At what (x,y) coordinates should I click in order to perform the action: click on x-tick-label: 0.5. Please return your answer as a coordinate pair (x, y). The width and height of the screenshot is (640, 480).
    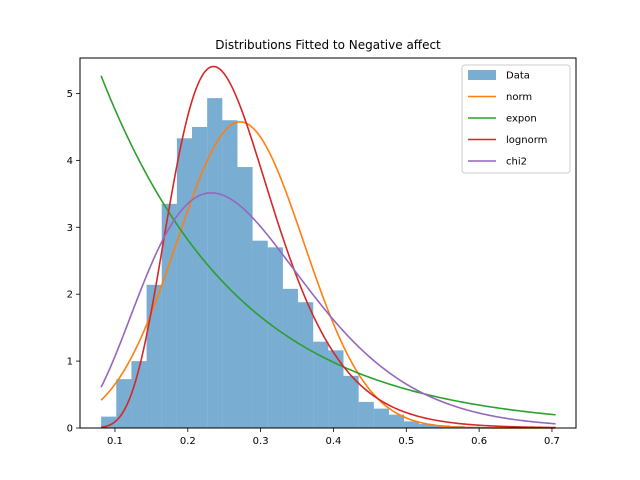
    Looking at the image, I should click on (406, 441).